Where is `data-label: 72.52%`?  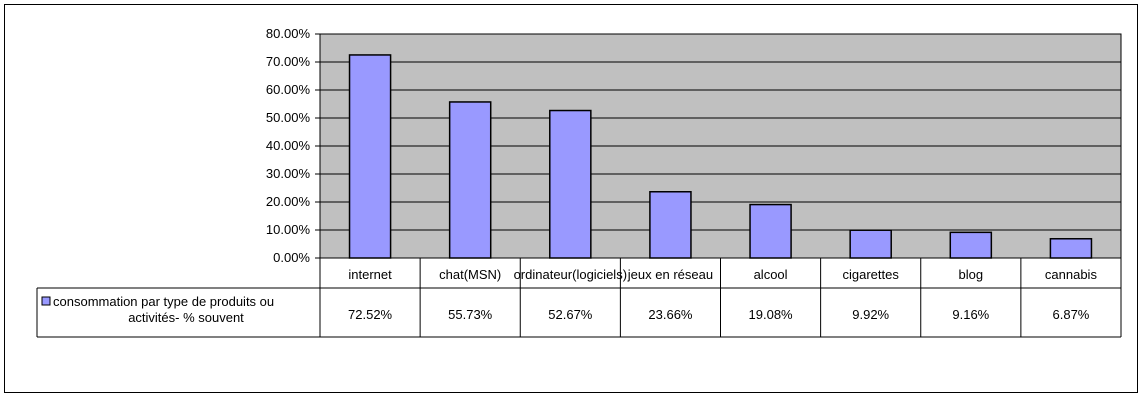
data-label: 72.52% is located at coordinates (370, 314).